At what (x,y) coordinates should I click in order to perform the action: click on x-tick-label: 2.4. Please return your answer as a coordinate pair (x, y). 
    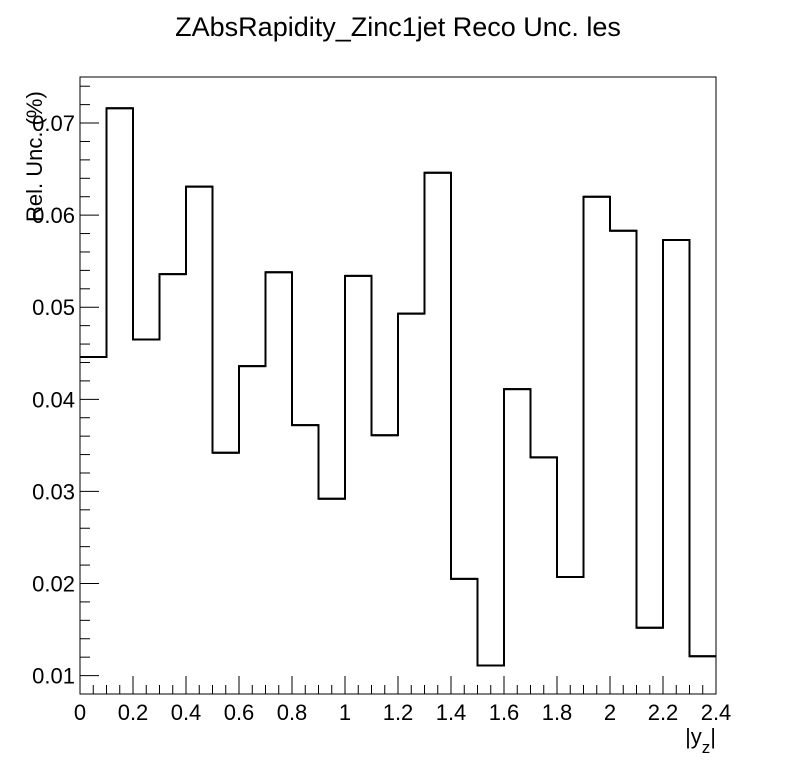
    Looking at the image, I should click on (716, 712).